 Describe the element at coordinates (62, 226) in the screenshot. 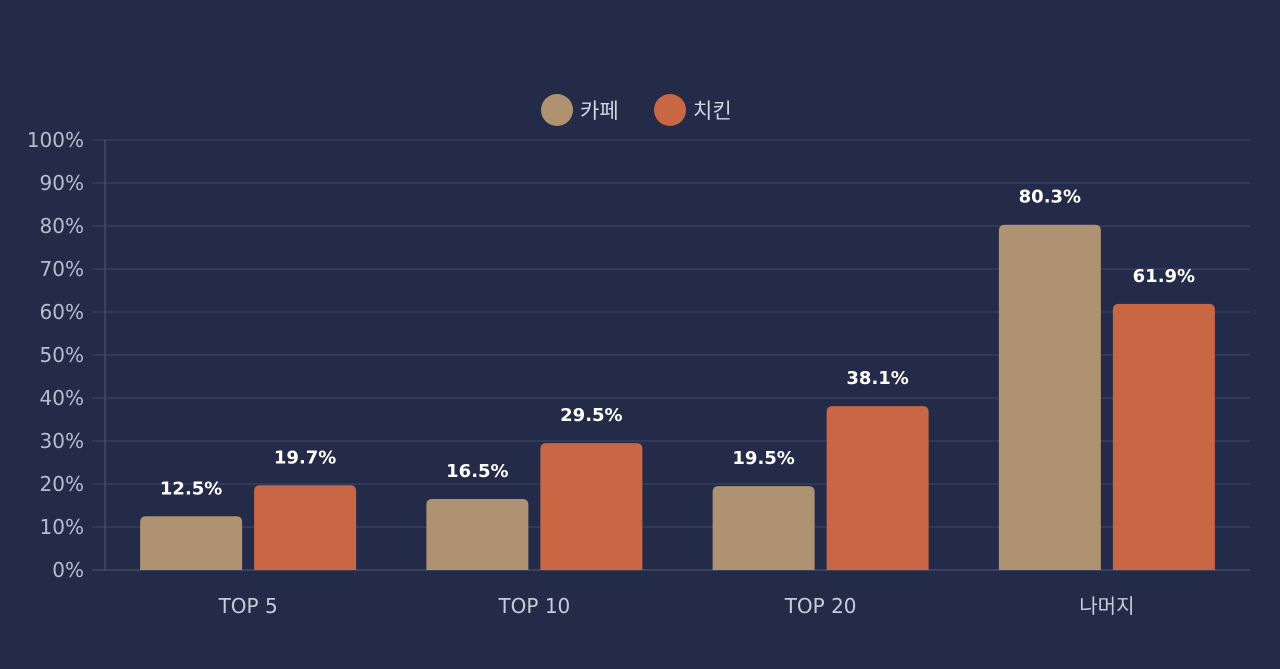

I see `y-tick-label: 80%` at that location.